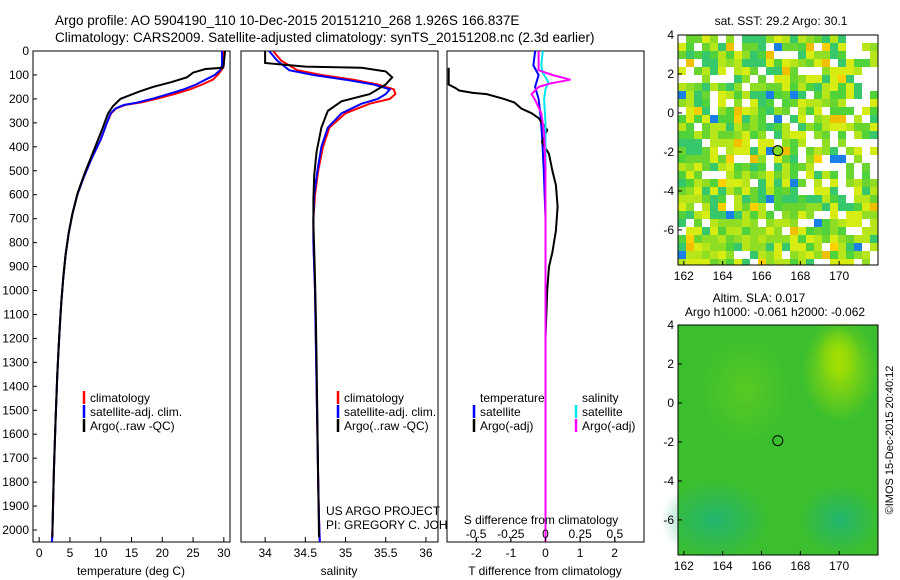 The image size is (900, 580). What do you see at coordinates (672, 132) in the screenshot?
I see `sst-latitude-axis: 4 2 0 -2 -4 -6` at bounding box center [672, 132].